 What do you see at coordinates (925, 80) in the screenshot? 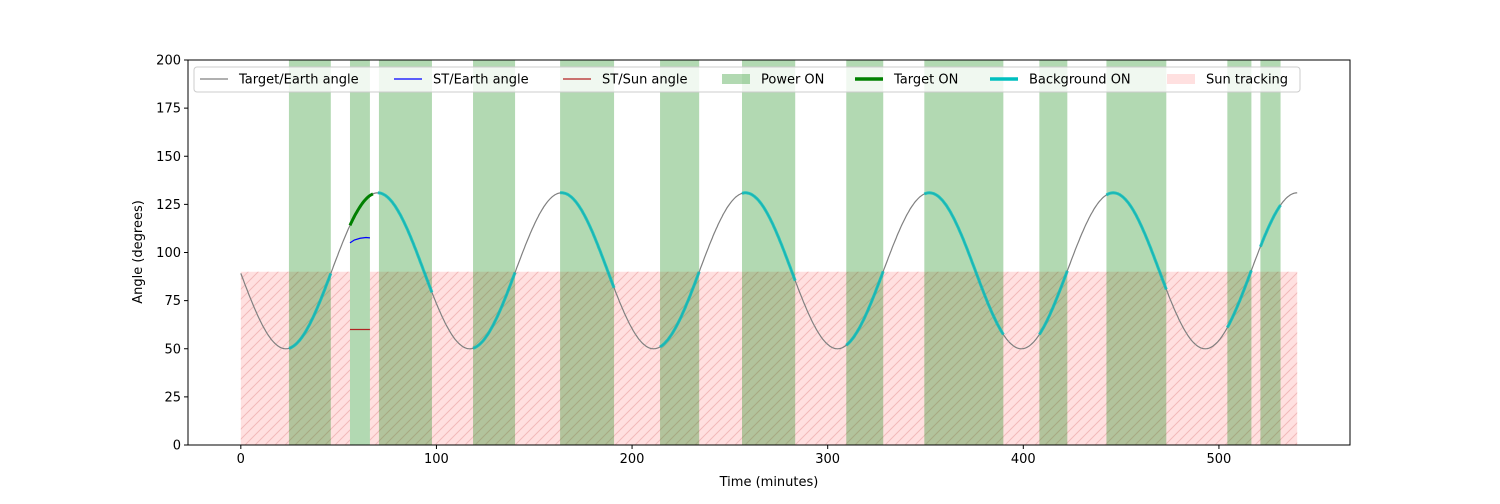
I see `legend-target-on-label: Target ON` at bounding box center [925, 80].